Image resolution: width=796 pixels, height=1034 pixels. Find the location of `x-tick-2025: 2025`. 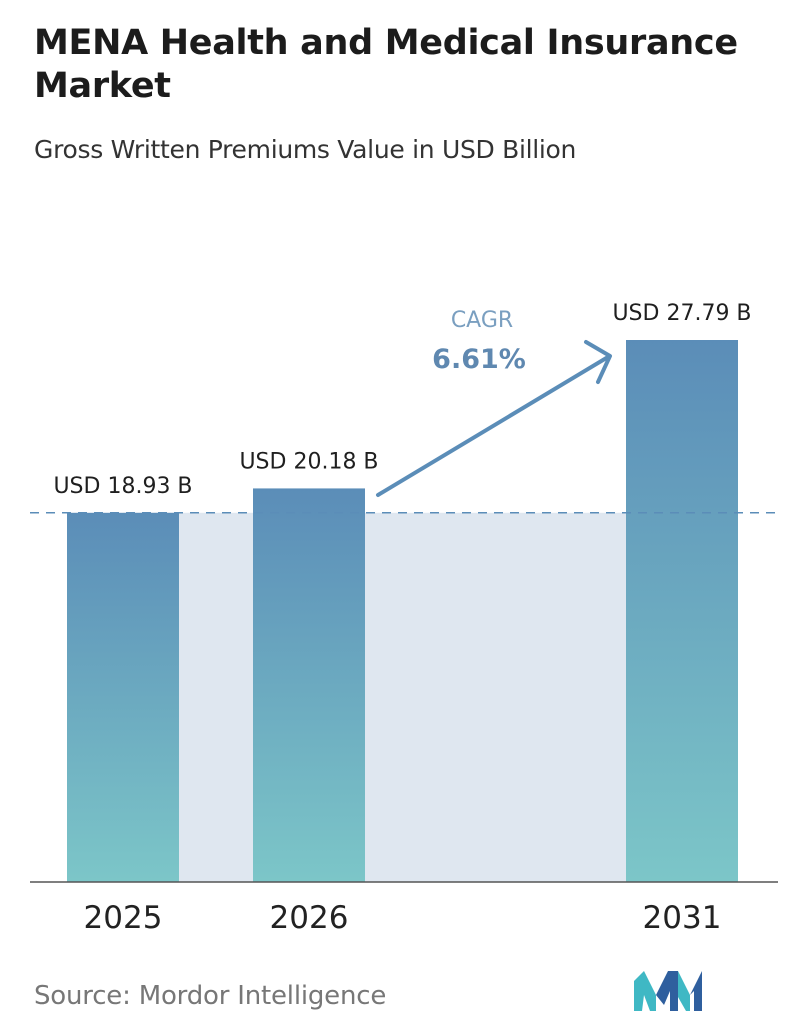

x-tick-2025: 2025 is located at coordinates (123, 918).